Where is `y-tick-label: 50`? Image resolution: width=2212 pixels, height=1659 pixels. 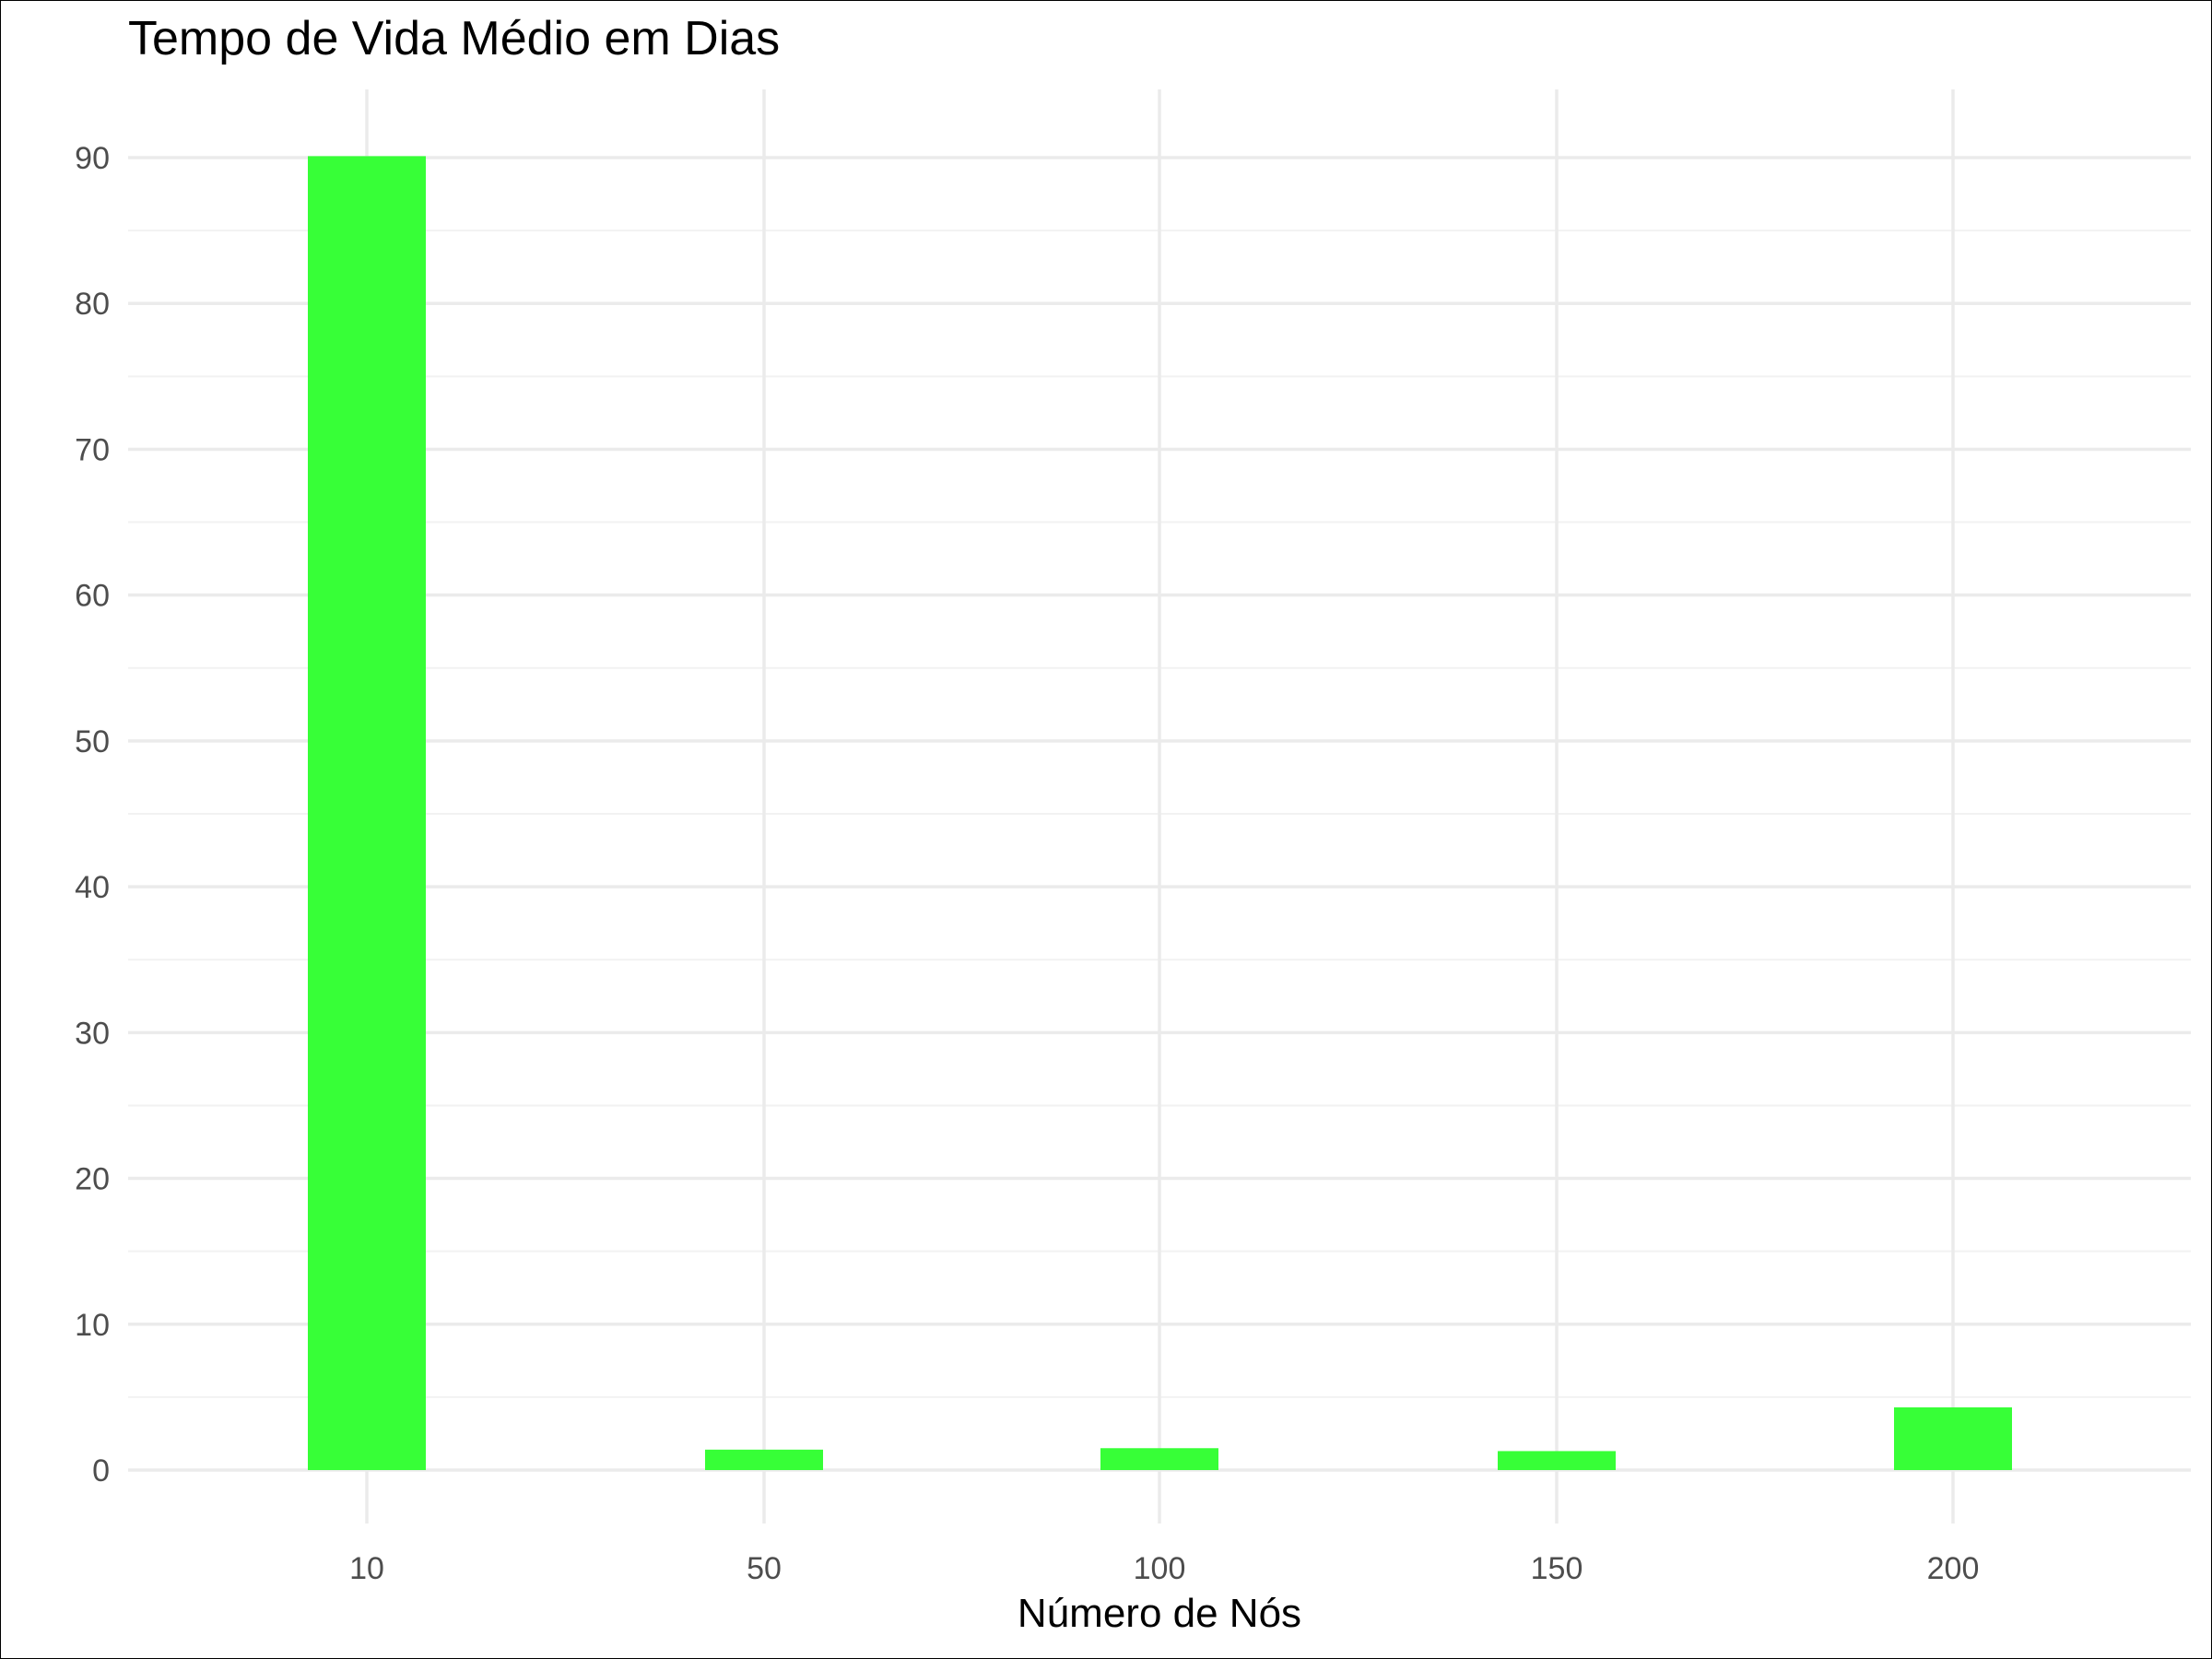 y-tick-label: 50 is located at coordinates (92, 741).